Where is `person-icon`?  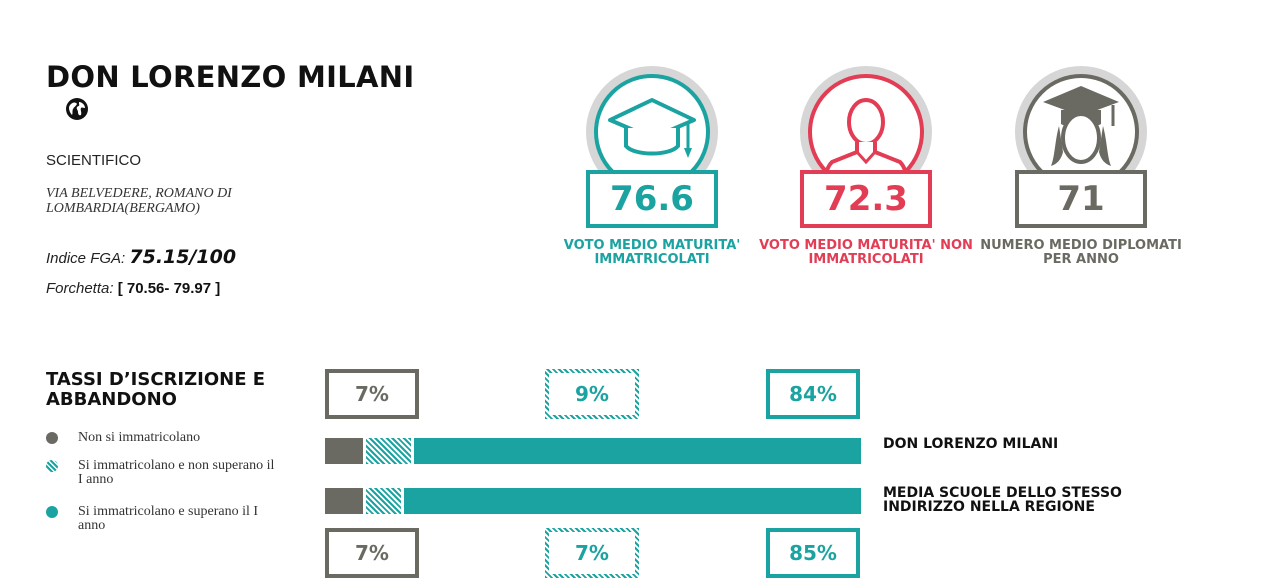 person-icon is located at coordinates (866, 128).